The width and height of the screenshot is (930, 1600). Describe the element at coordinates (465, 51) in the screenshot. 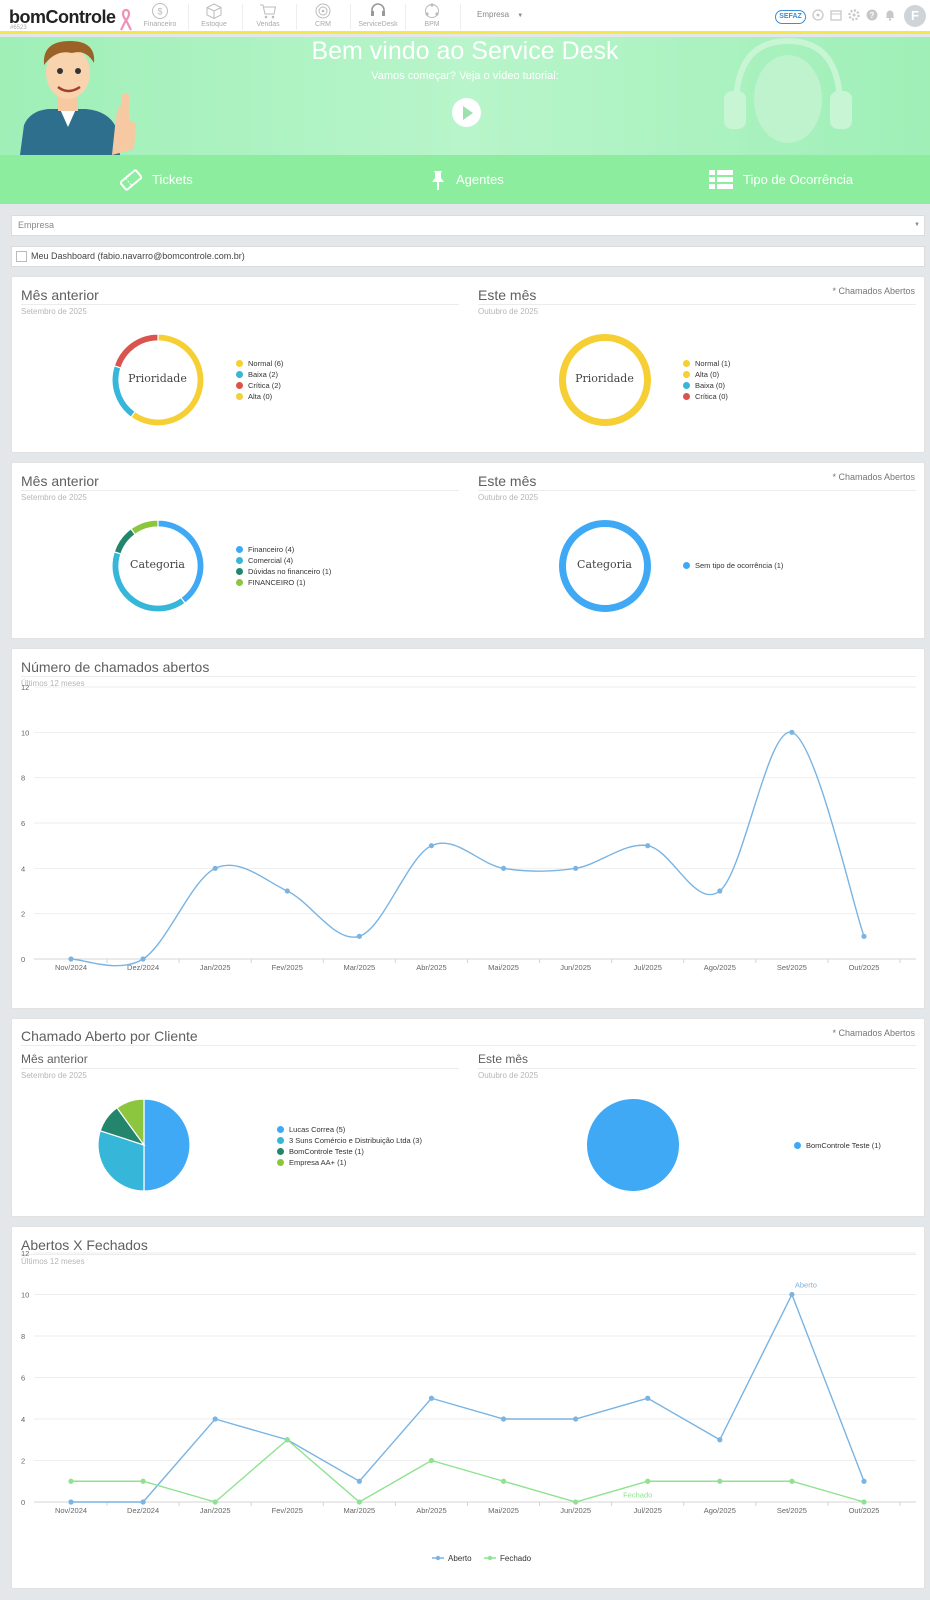

I see `welcome-title: Bem vindo ao Service Desk` at that location.